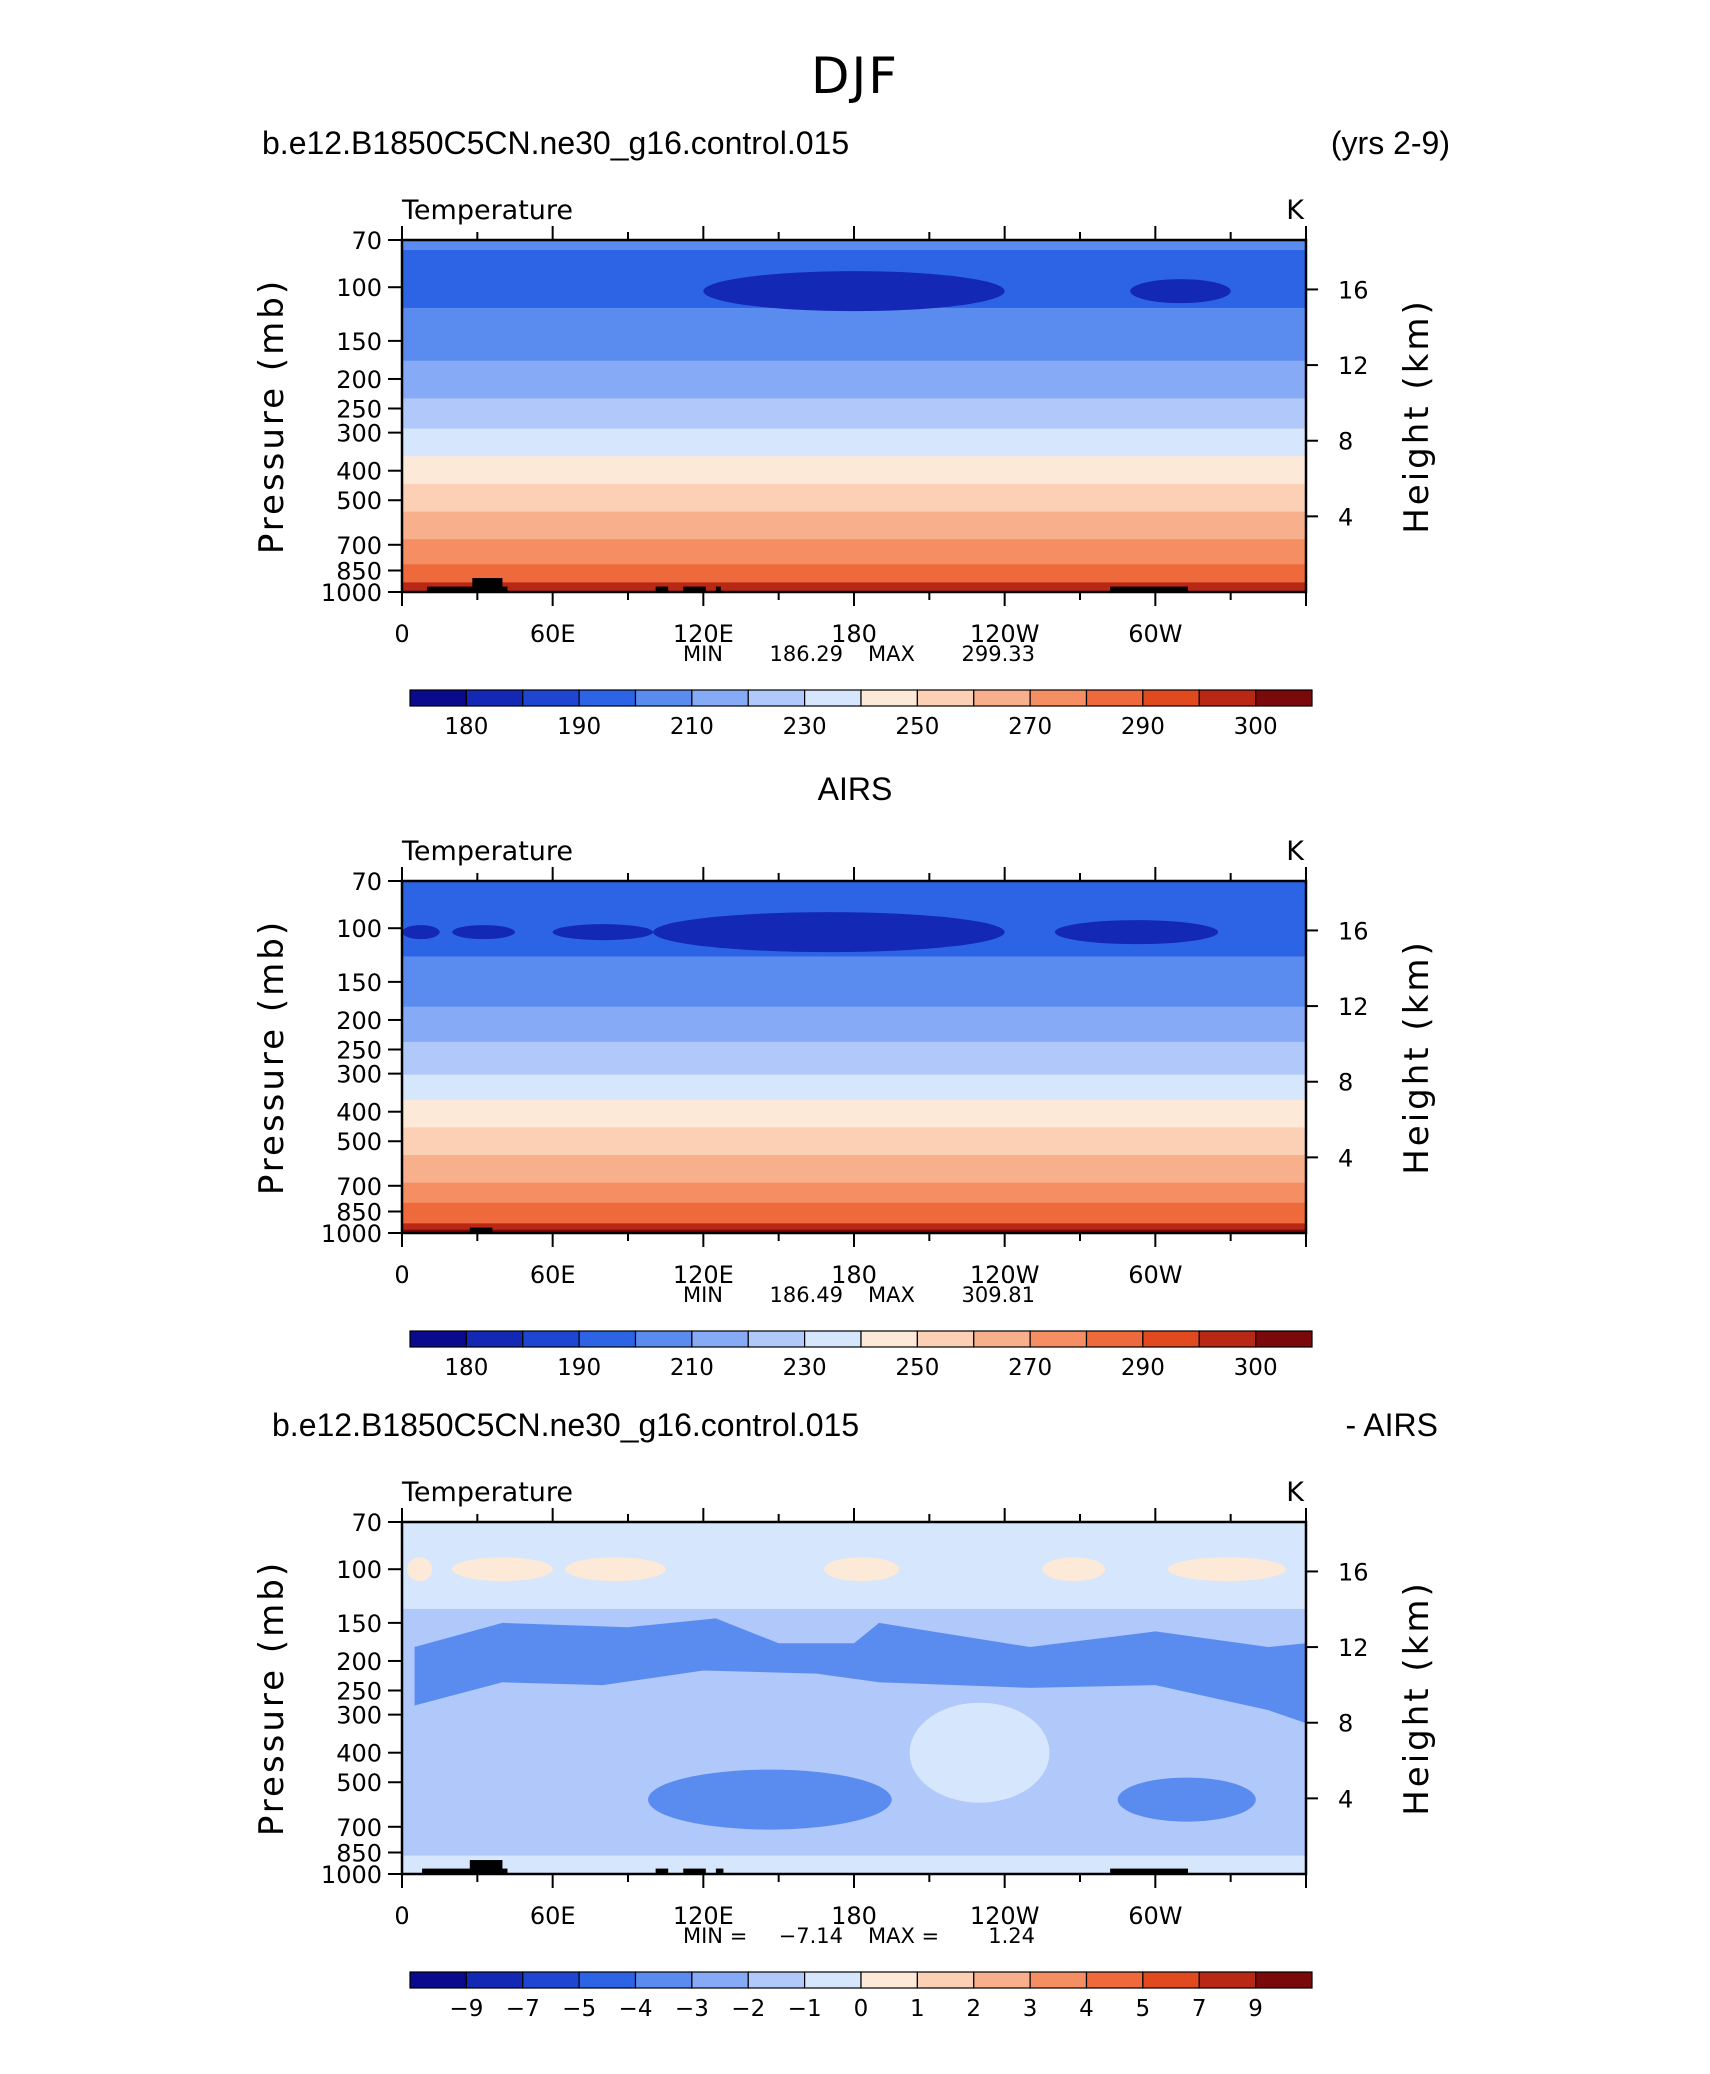  What do you see at coordinates (854, 1275) in the screenshot?
I see `x-tick-label: 180` at bounding box center [854, 1275].